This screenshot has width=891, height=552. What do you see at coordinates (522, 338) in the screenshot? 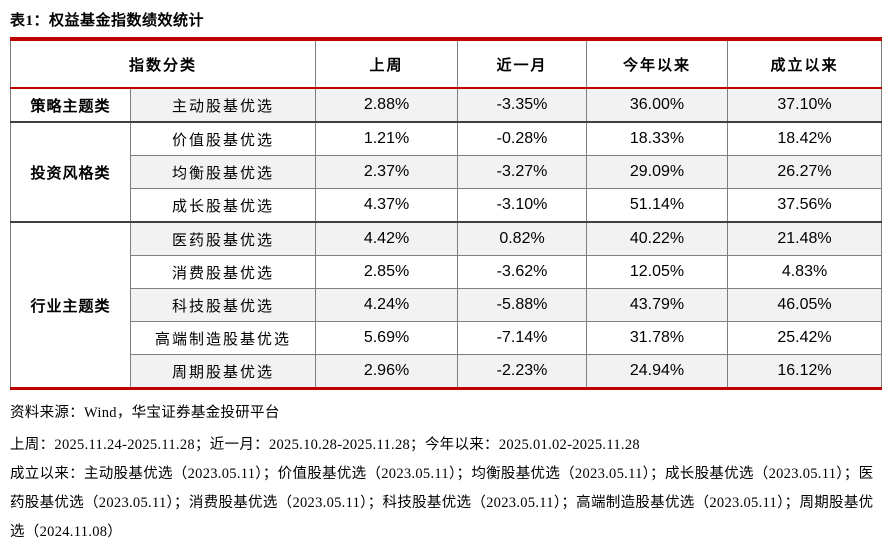
I see `value-last-month: -7.14%` at bounding box center [522, 338].